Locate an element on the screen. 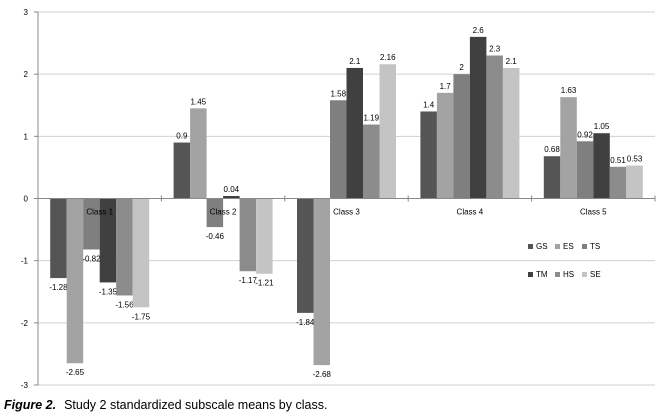 This screenshot has width=664, height=417. data-label: -2.68 is located at coordinates (322, 374).